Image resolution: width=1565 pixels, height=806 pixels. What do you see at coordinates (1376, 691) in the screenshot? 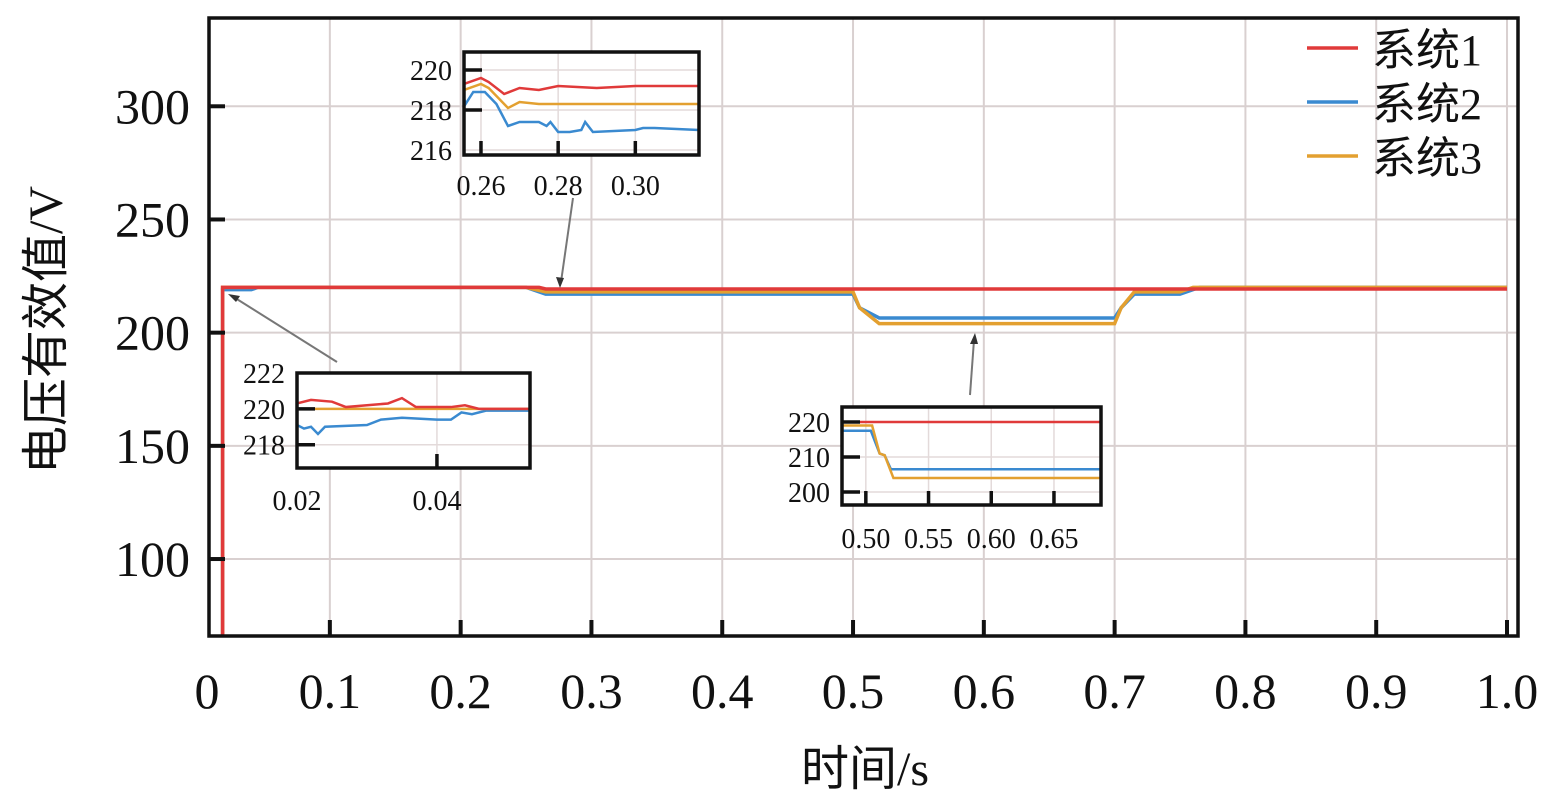
I see `x-tick-label: 0.9` at bounding box center [1376, 691].